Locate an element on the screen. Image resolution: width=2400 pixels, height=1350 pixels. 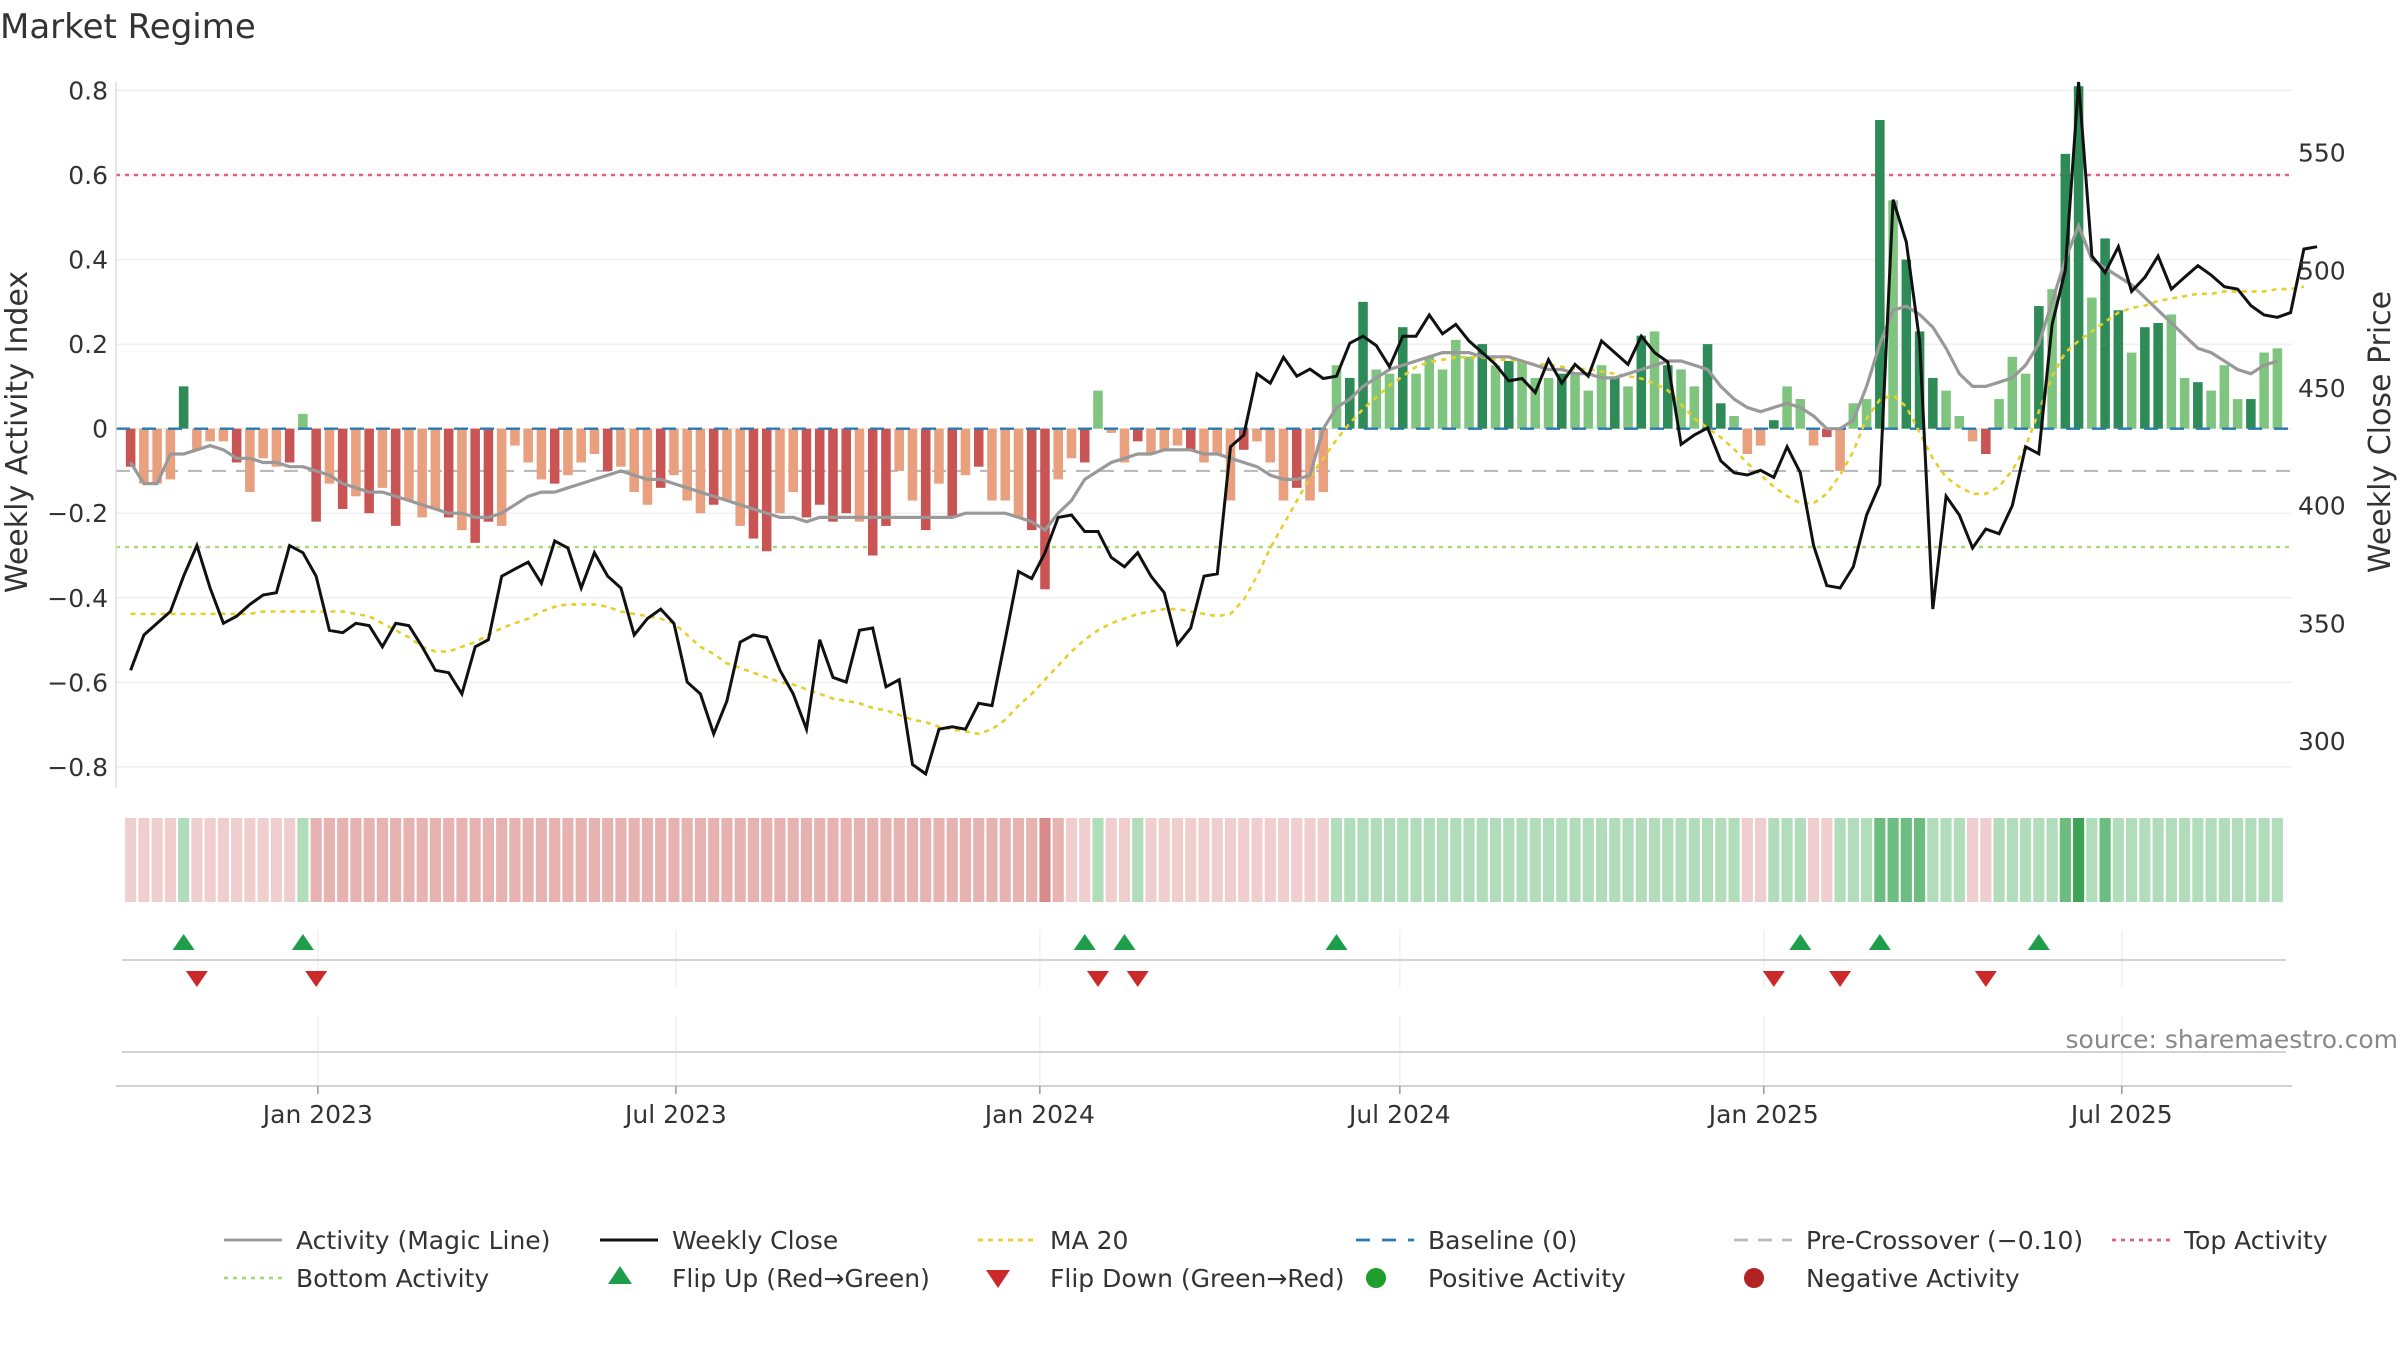
y-tick-label-left: 0 is located at coordinates (100, 429).